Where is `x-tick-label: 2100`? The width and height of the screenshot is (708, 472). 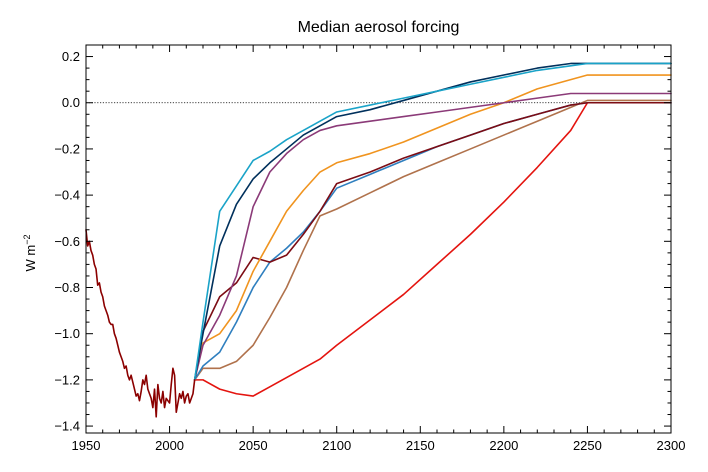 x-tick-label: 2100 is located at coordinates (336, 445).